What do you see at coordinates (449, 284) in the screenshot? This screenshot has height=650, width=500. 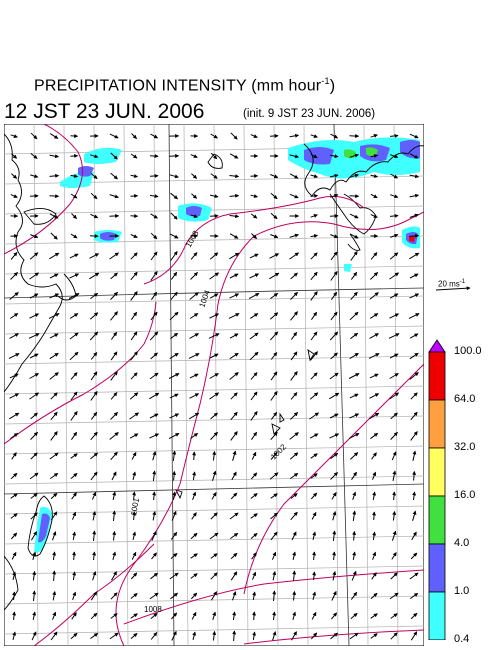 I see `ref-vector-text: 20 ms` at bounding box center [449, 284].